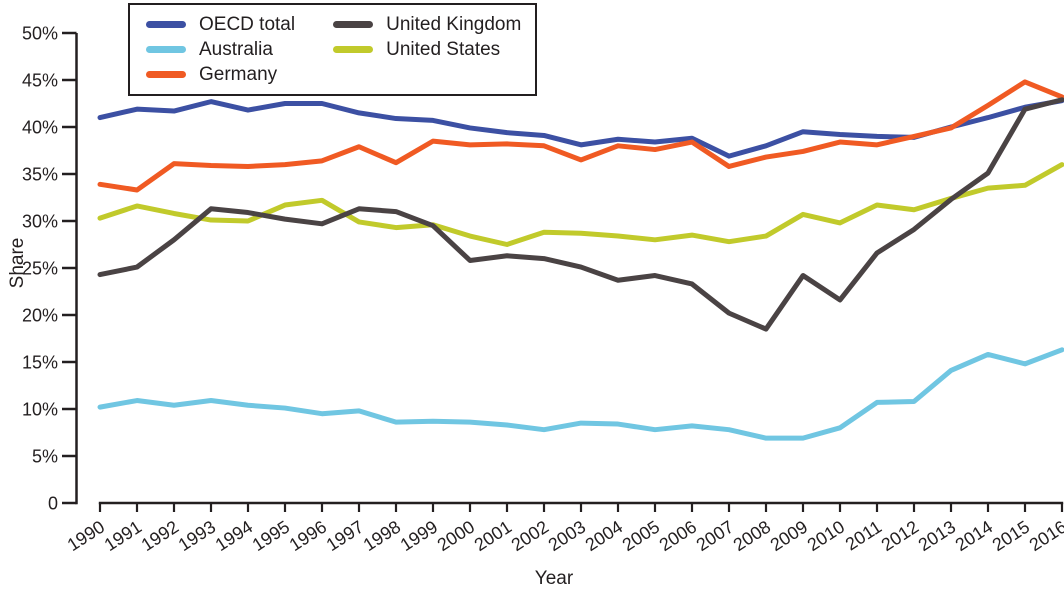  I want to click on x-tick-label: 2003, so click(567, 536).